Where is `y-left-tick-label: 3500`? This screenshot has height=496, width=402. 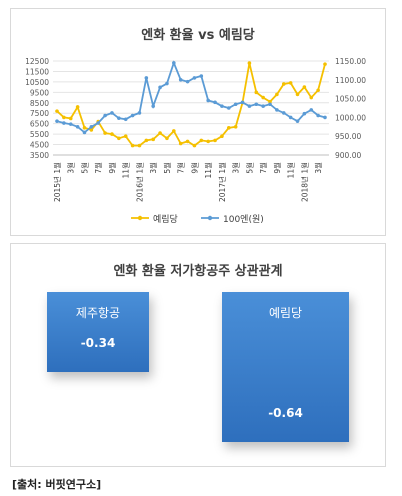
y-left-tick-label: 3500 is located at coordinates (39, 155).